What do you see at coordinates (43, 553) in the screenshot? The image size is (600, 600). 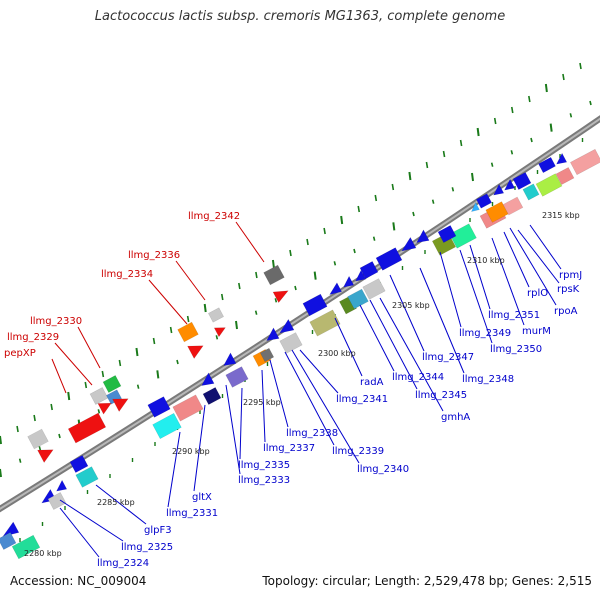 I see `kbp-label: 2280 kbp` at bounding box center [43, 553].